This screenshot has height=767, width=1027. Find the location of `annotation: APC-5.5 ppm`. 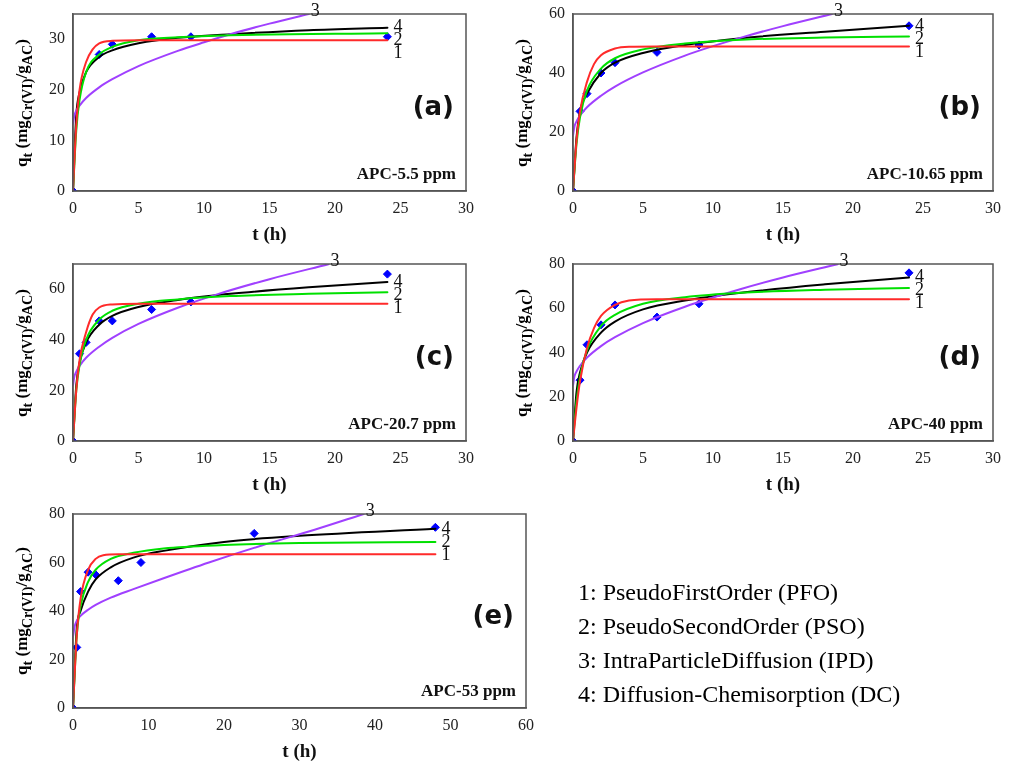

annotation: APC-5.5 ppm is located at coordinates (406, 173).